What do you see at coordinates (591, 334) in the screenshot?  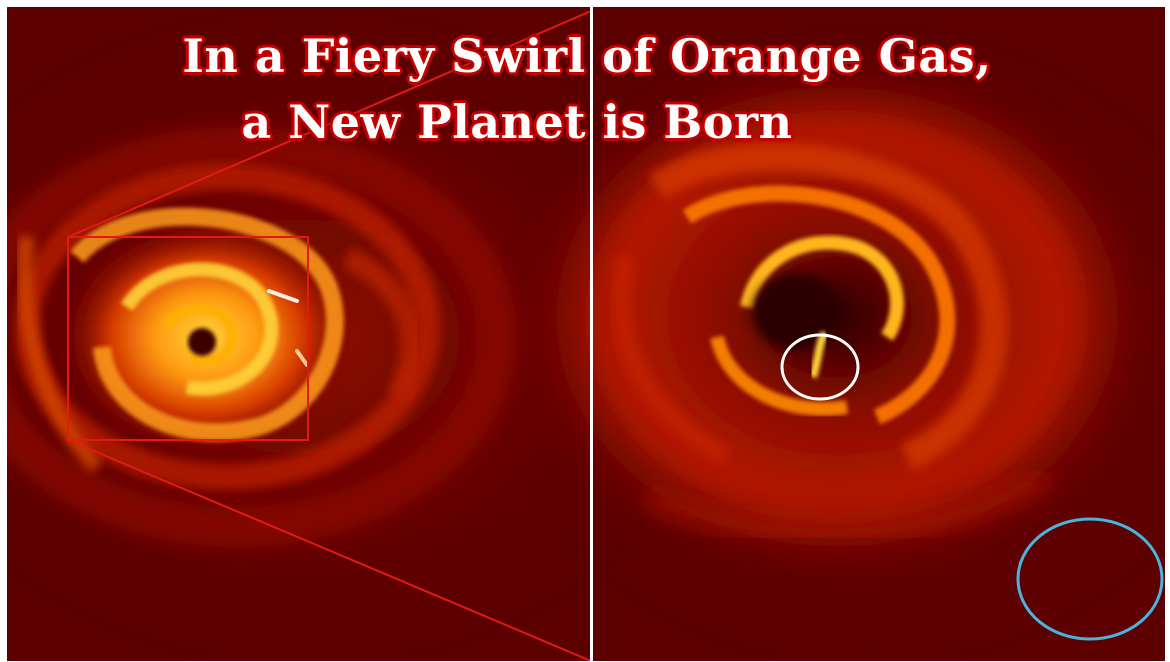 I see `panel-divider` at bounding box center [591, 334].